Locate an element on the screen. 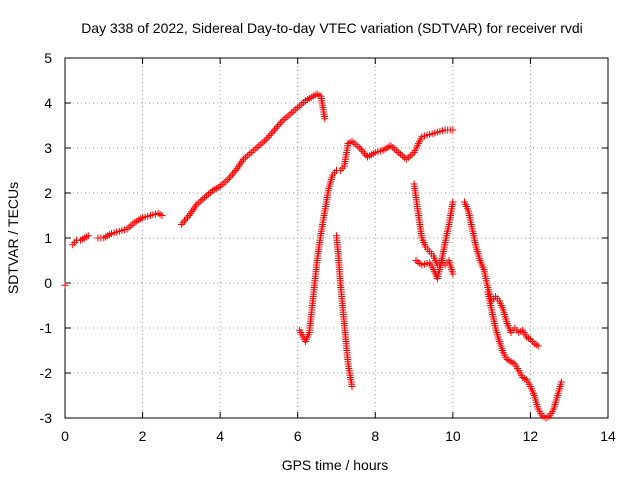  y-tick-label: 0 is located at coordinates (48, 283).